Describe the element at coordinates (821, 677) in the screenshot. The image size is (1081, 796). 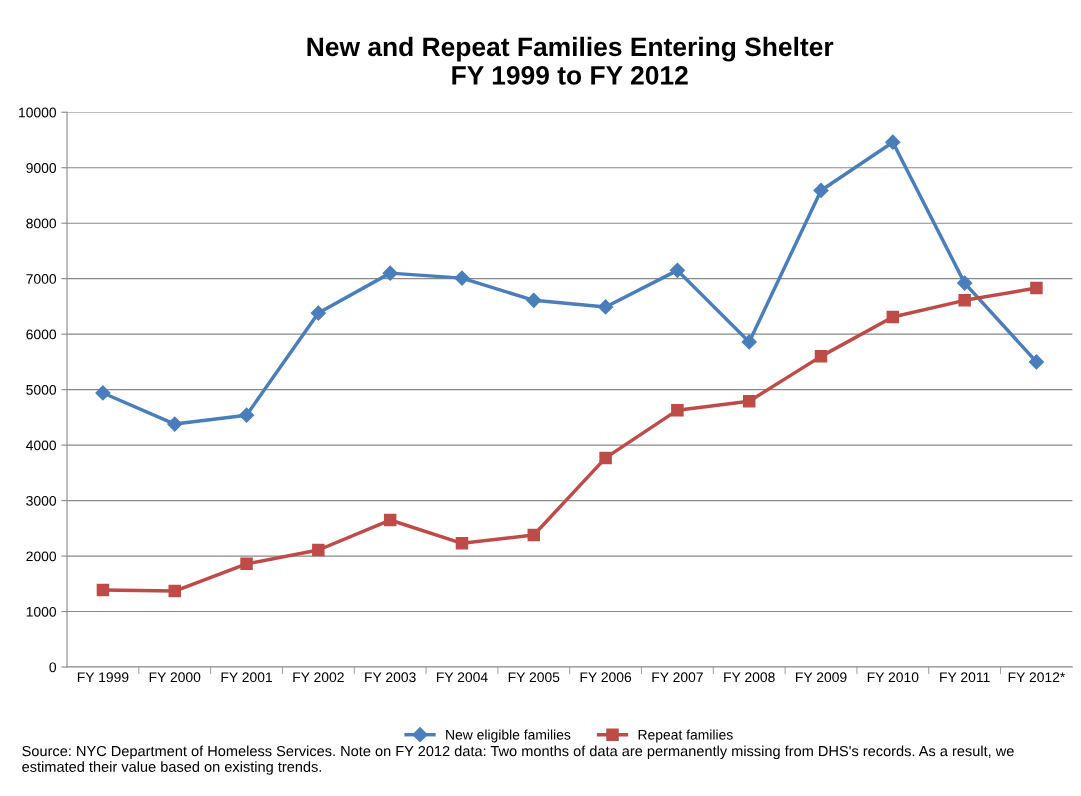
I see `x-tick-label: FY 2009` at that location.